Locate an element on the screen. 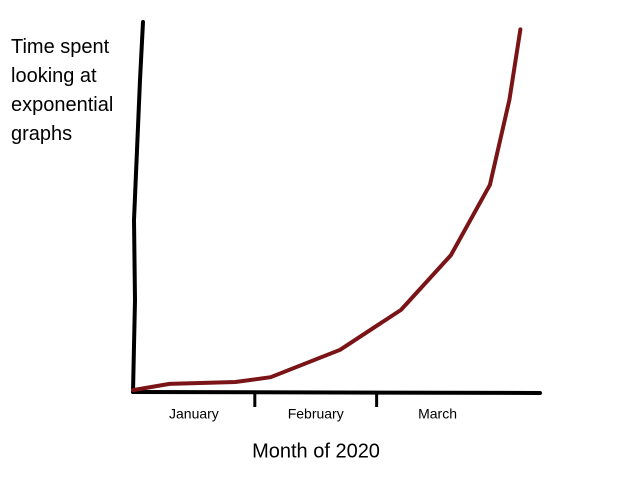 The height and width of the screenshot is (482, 640). x-tick-label: February is located at coordinates (316, 414).